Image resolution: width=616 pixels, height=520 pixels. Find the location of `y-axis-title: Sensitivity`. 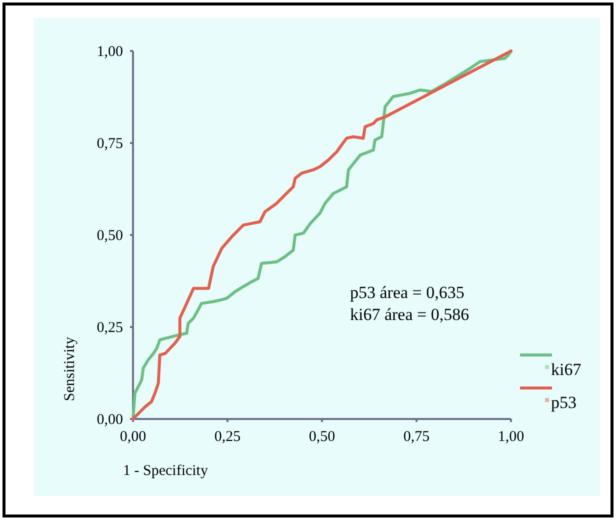

y-axis-title: Sensitivity is located at coordinates (70, 369).